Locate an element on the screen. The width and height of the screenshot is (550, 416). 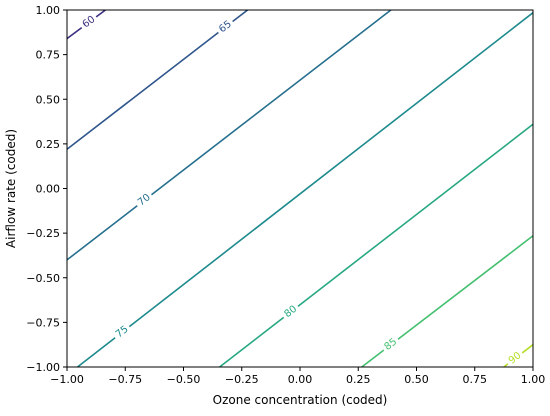
x-tick-label: 0.25 is located at coordinates (358, 379).